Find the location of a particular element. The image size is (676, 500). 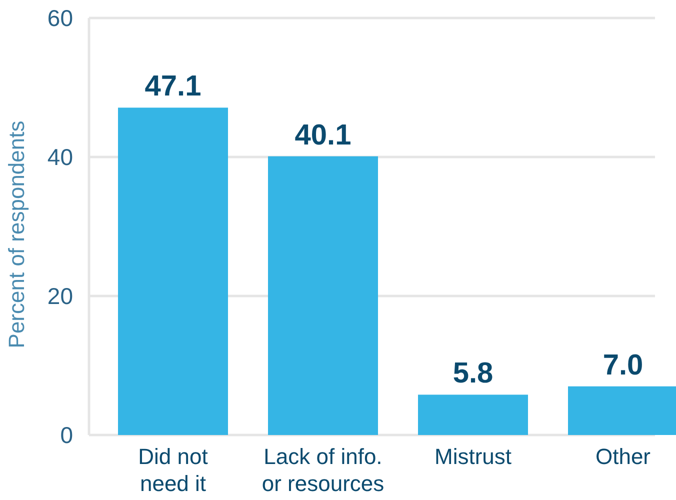

data-label: 40.1 is located at coordinates (323, 135).